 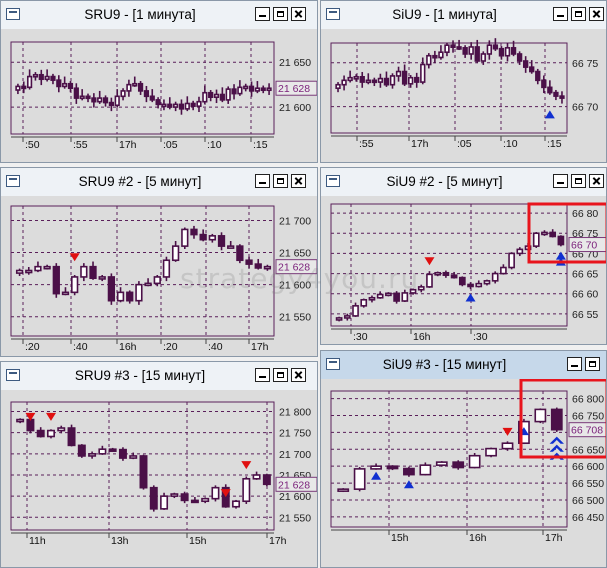 I want to click on buy-signal-chevron, so click(x=556, y=448).